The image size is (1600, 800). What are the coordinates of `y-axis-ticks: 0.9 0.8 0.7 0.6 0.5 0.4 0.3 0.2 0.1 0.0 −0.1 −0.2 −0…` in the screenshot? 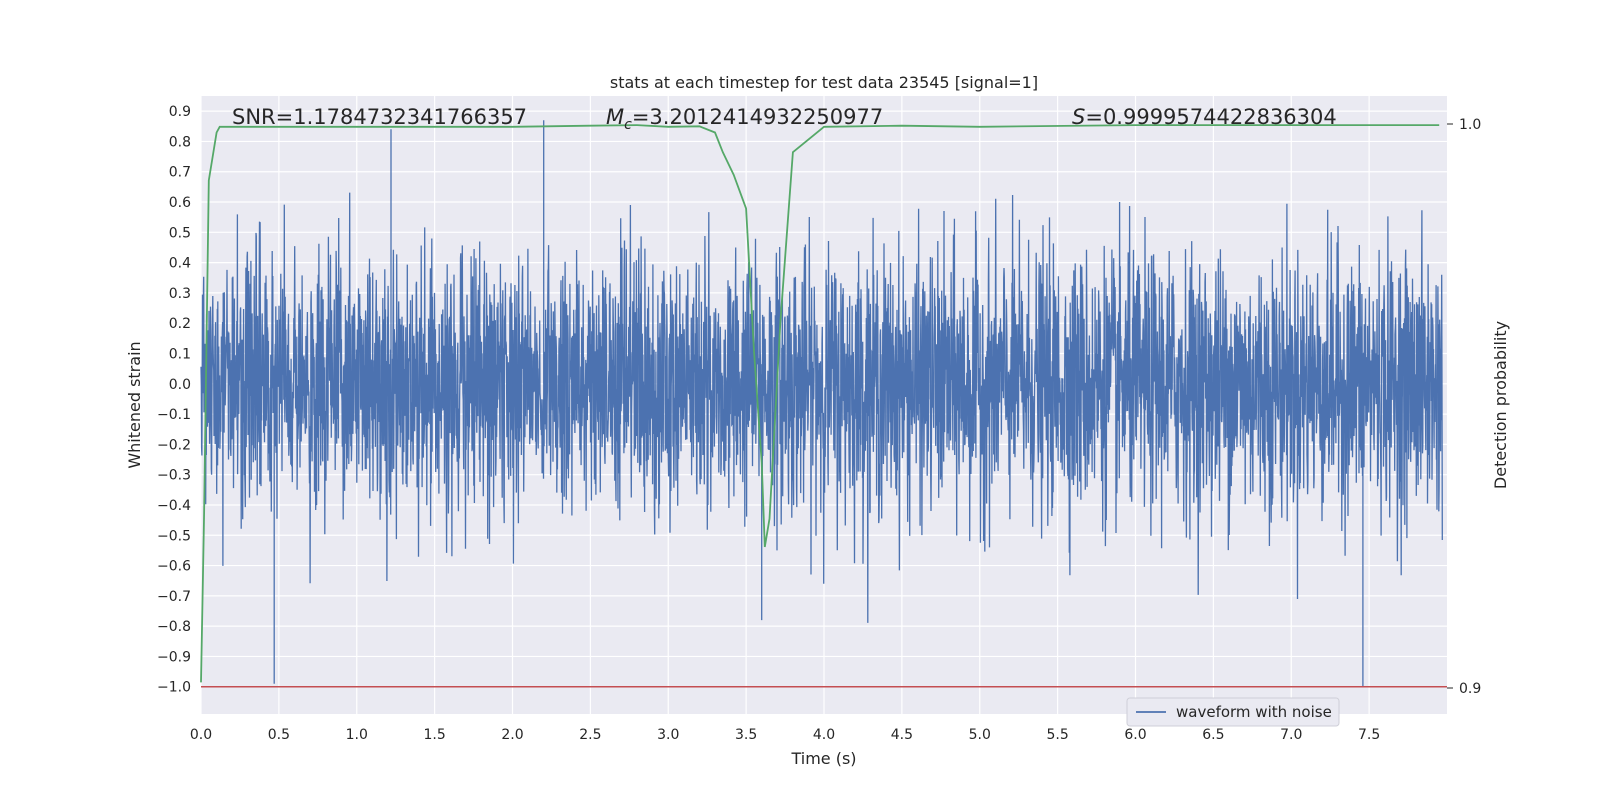 It's located at (174, 400).